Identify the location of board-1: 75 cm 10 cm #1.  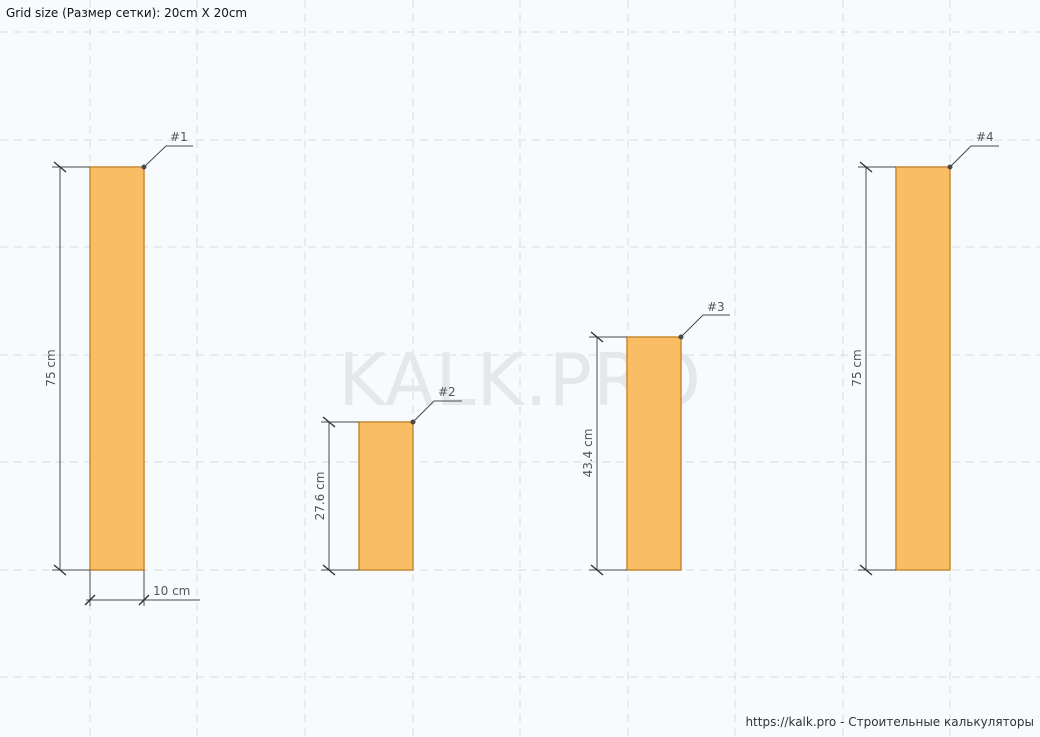
(122, 368).